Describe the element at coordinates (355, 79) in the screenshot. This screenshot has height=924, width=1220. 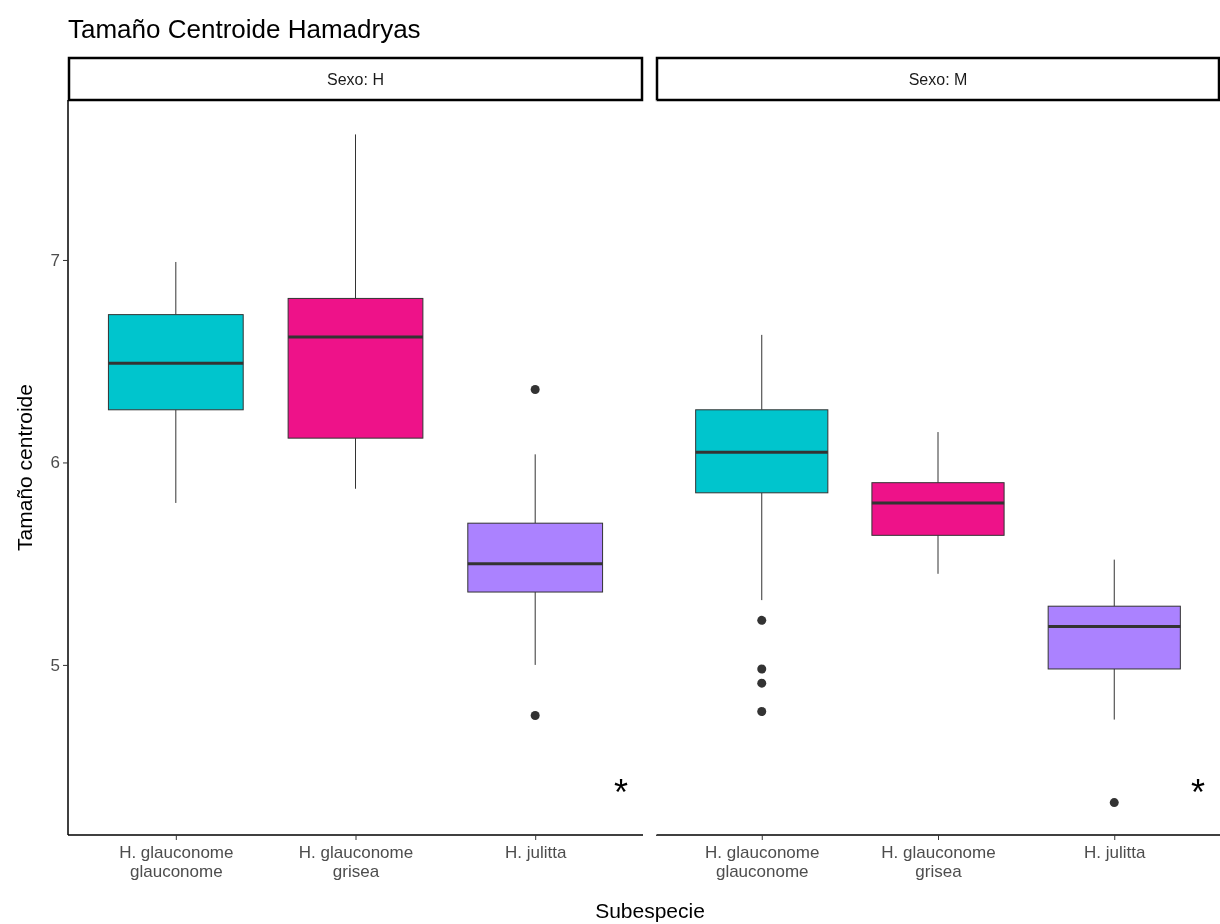
I see `chart-subtitle: Sexo: H` at that location.